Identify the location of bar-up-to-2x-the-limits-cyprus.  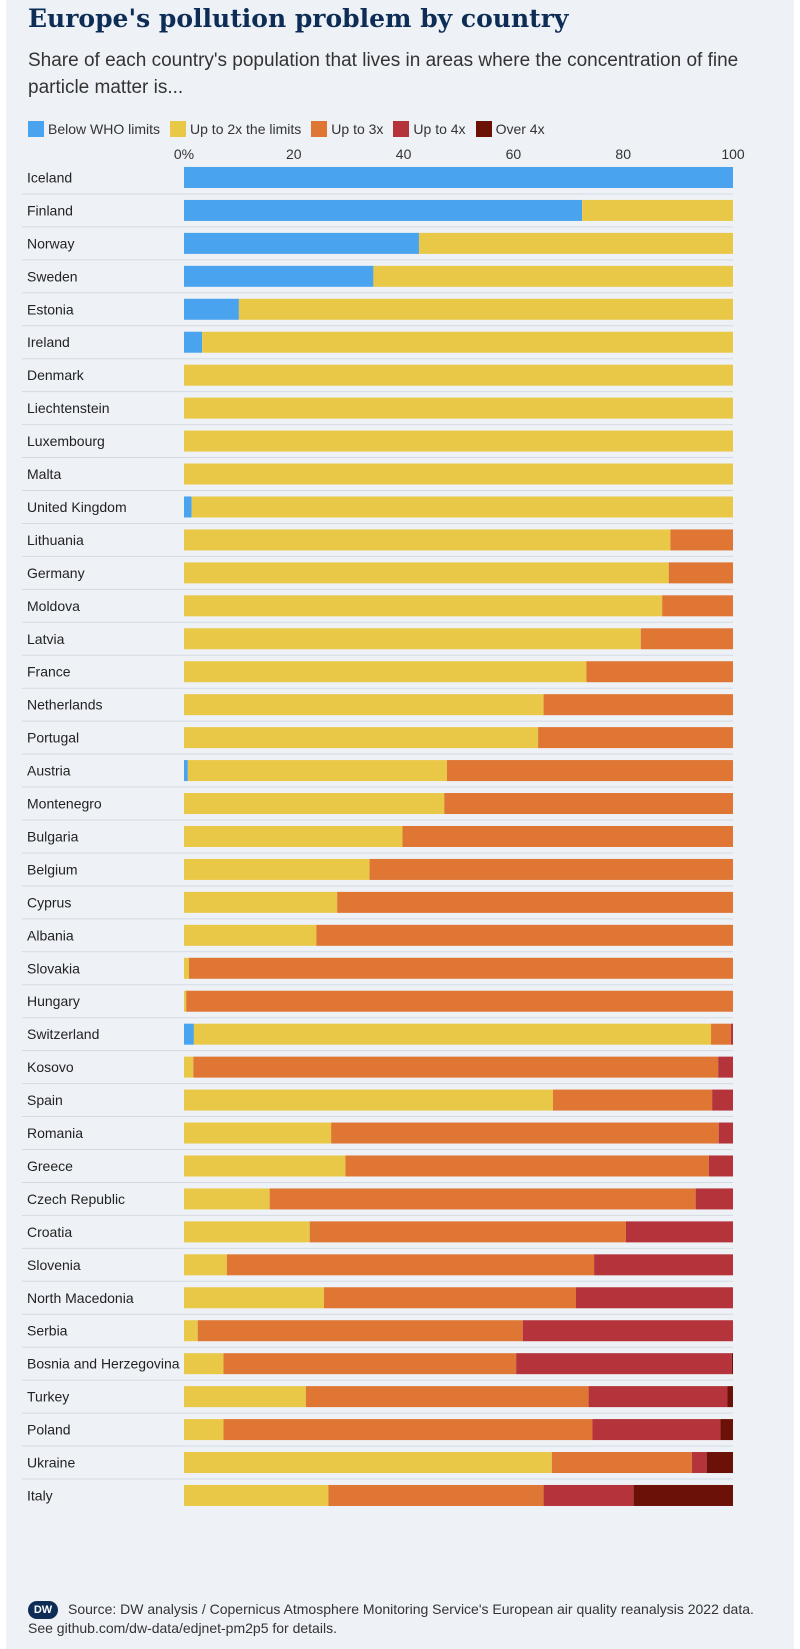
(261, 902).